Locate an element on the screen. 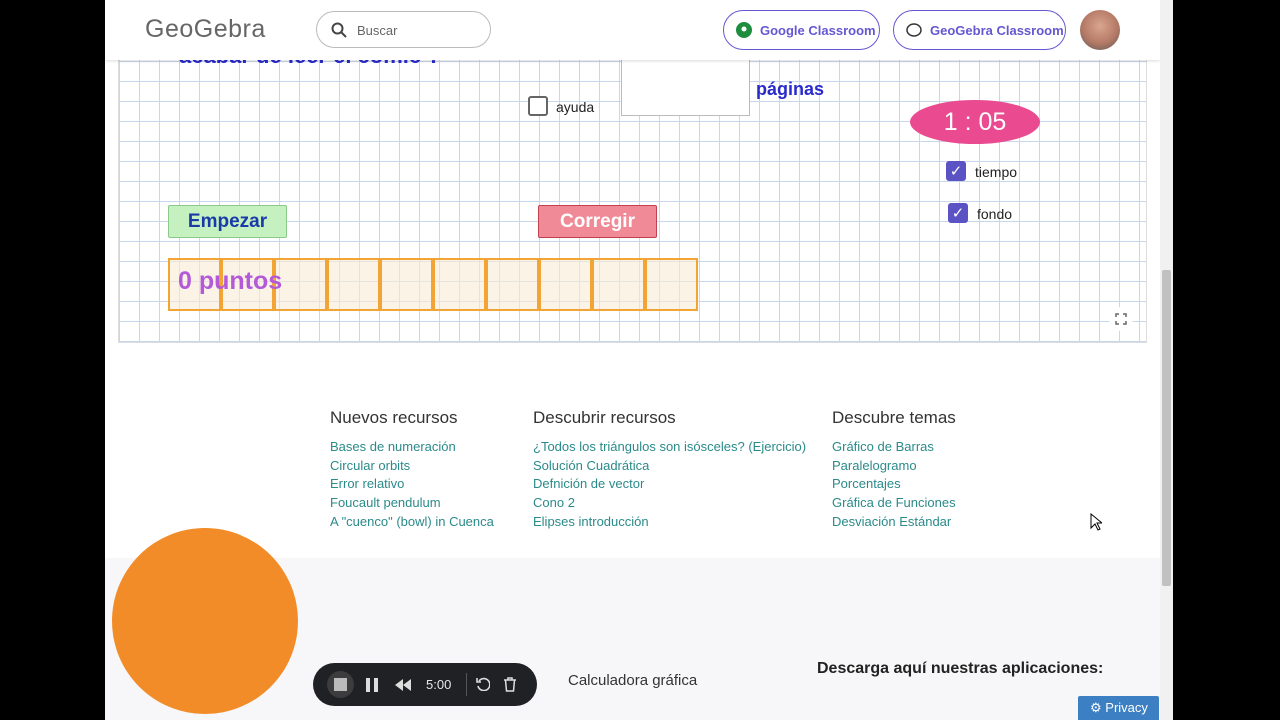  resource-link: Desviación Estándar is located at coordinates (892, 521).